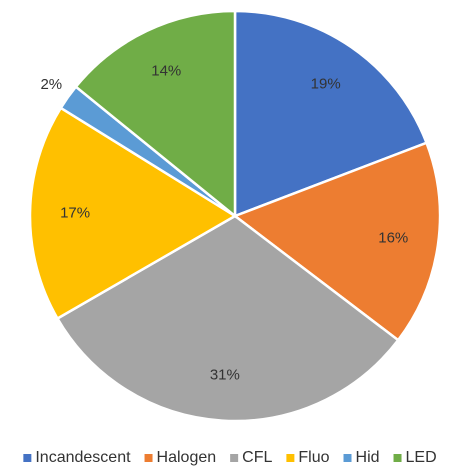 This screenshot has height=470, width=460. I want to click on legend-label: LED, so click(421, 457).